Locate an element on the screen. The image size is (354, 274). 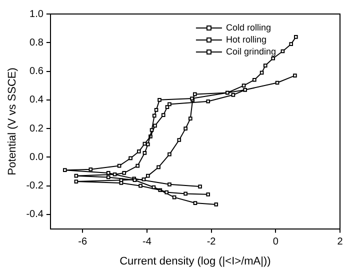
y-tick-label: 0.8 is located at coordinates (37, 42).